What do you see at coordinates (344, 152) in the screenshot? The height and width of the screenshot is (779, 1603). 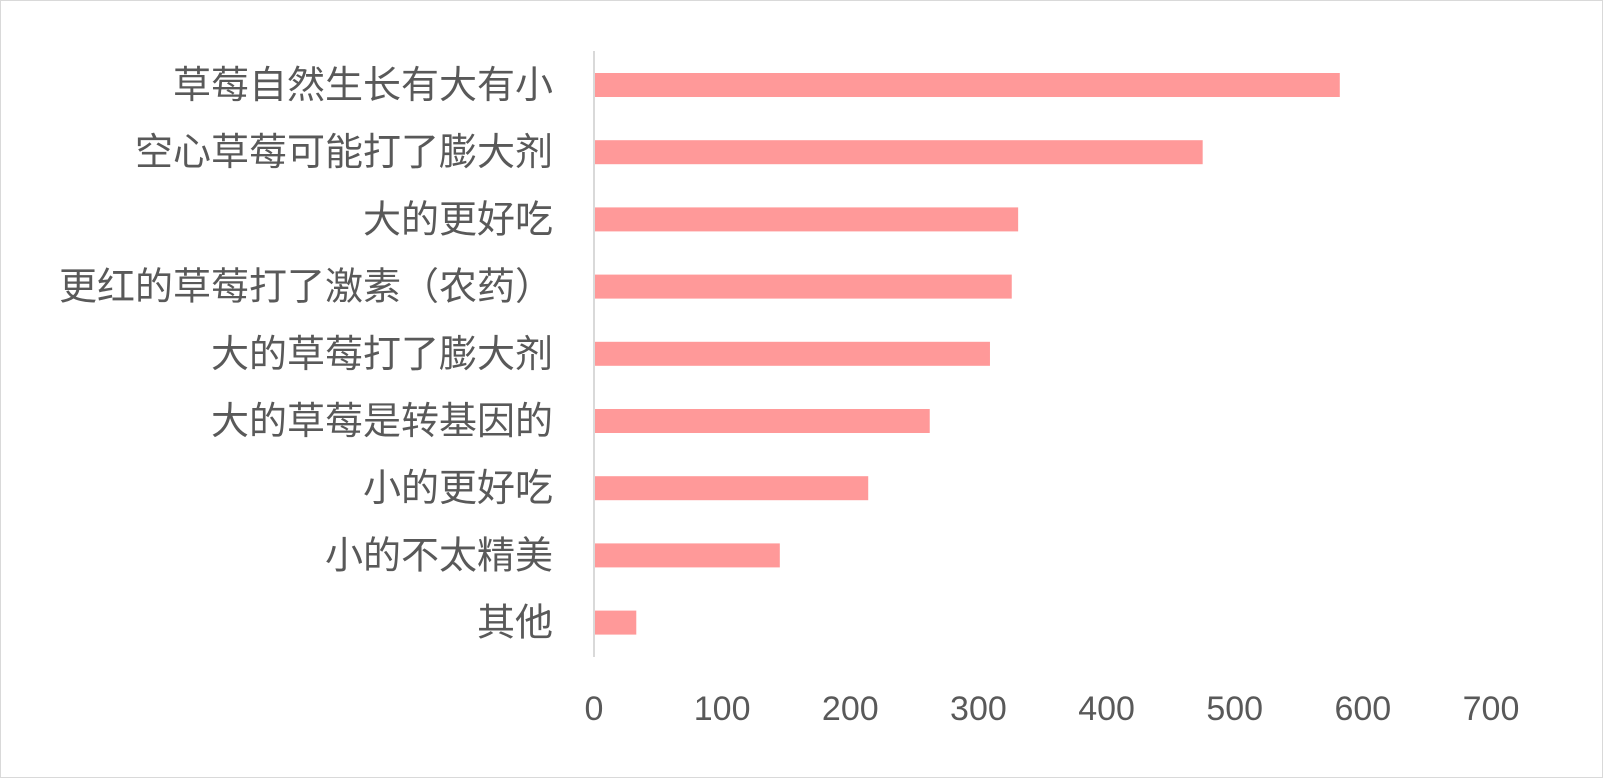 I see `category-label-1: 空心草莓可能打了膨大剂` at bounding box center [344, 152].